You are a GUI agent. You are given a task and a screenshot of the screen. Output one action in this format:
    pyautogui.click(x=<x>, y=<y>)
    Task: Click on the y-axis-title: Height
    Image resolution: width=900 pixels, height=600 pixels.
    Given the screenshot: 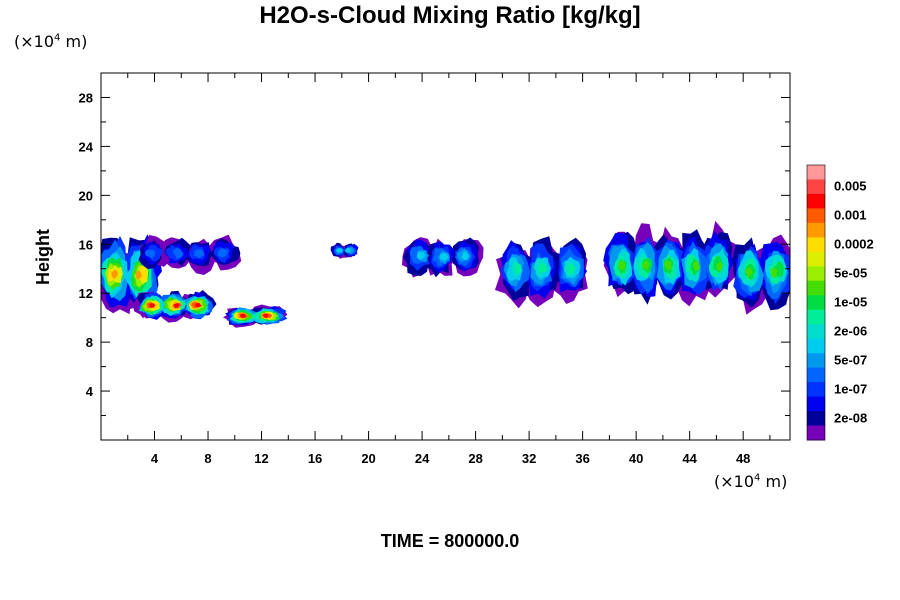 What is the action you would take?
    pyautogui.click(x=43, y=257)
    